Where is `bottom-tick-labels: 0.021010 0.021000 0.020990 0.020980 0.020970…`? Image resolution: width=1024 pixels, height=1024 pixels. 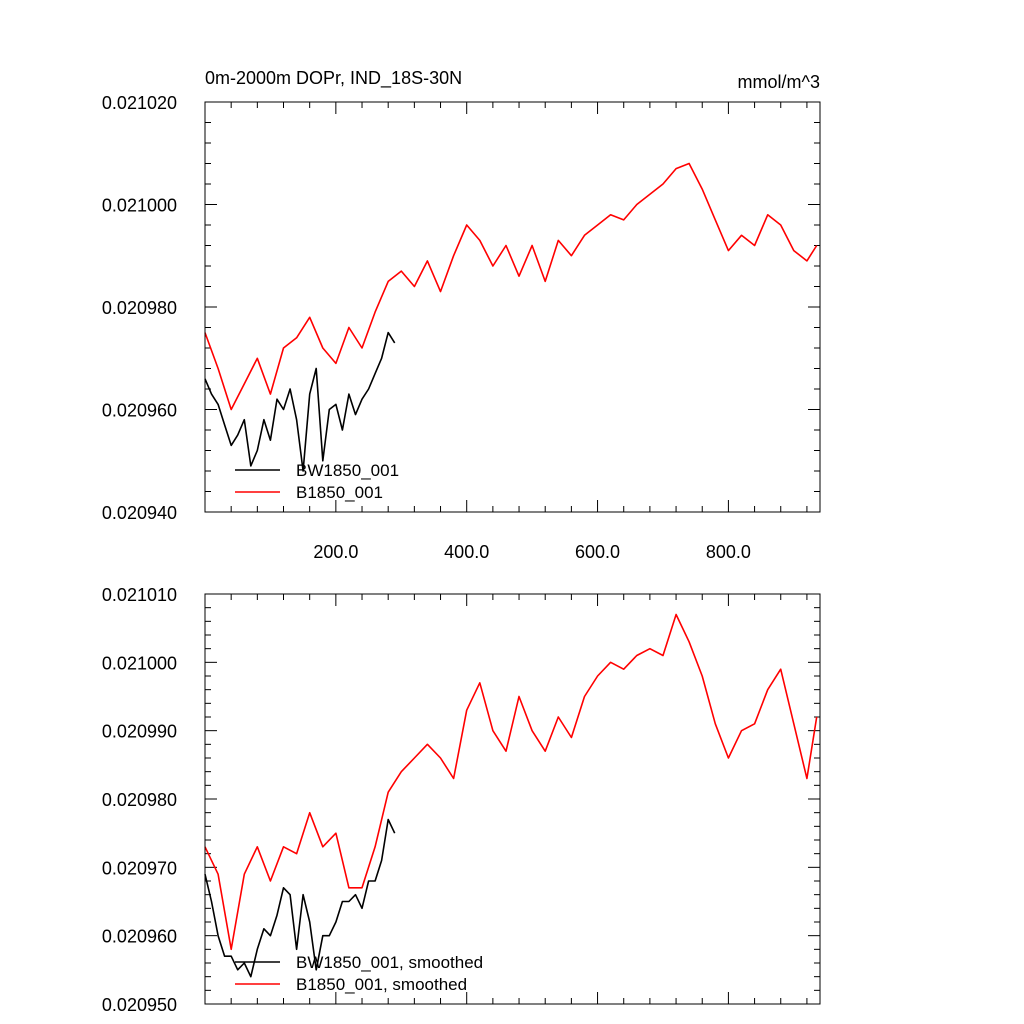 bottom-tick-labels: 0.021010 0.021000 0.020990 0.020980 0.020970… is located at coordinates (139, 800).